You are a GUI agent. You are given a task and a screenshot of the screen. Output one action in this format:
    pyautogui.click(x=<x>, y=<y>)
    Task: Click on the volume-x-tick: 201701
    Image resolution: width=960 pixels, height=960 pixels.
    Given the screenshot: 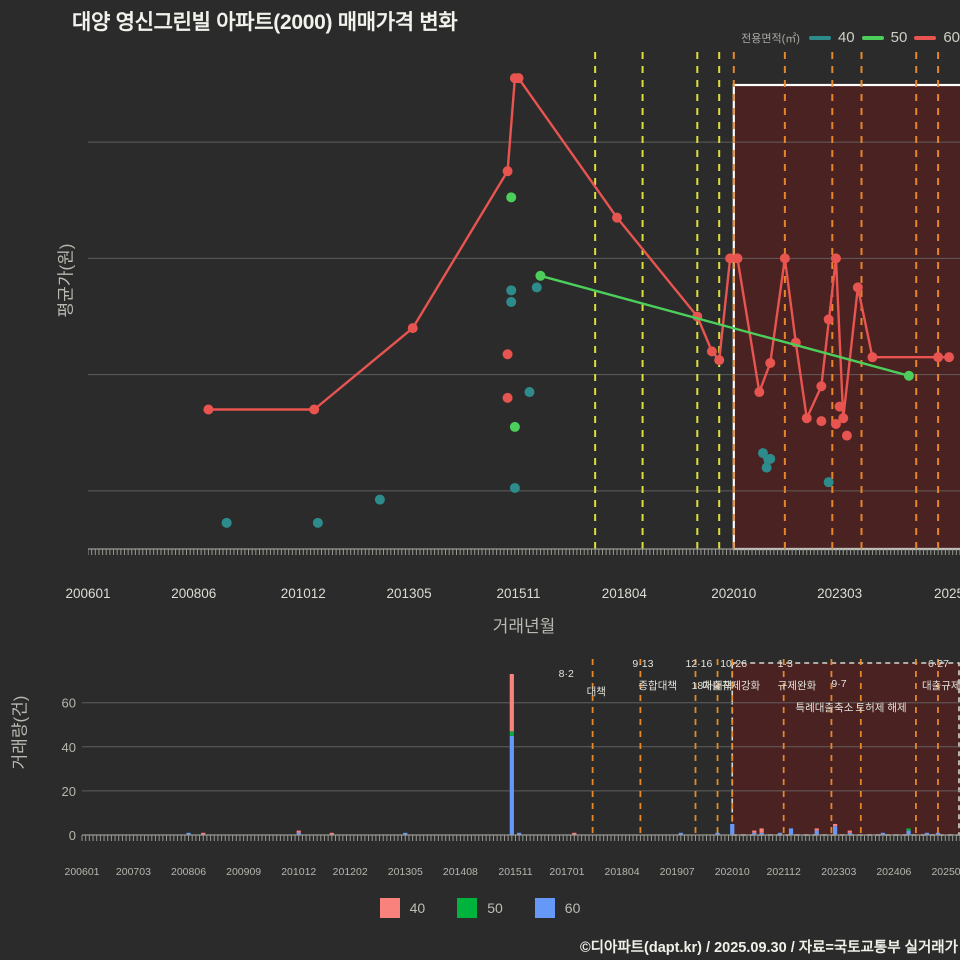 What is the action you would take?
    pyautogui.click(x=567, y=872)
    